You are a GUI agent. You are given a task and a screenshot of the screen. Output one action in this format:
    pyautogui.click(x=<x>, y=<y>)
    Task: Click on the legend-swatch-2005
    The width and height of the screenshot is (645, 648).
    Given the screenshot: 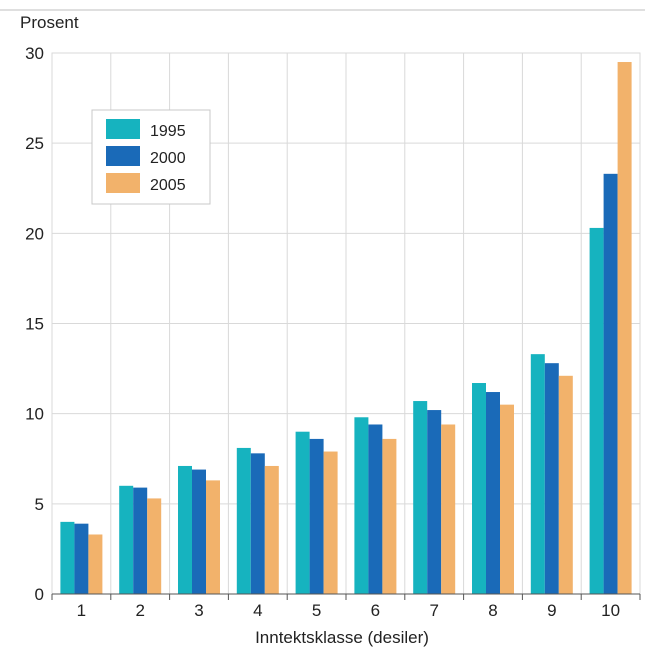 What is the action you would take?
    pyautogui.click(x=123, y=183)
    